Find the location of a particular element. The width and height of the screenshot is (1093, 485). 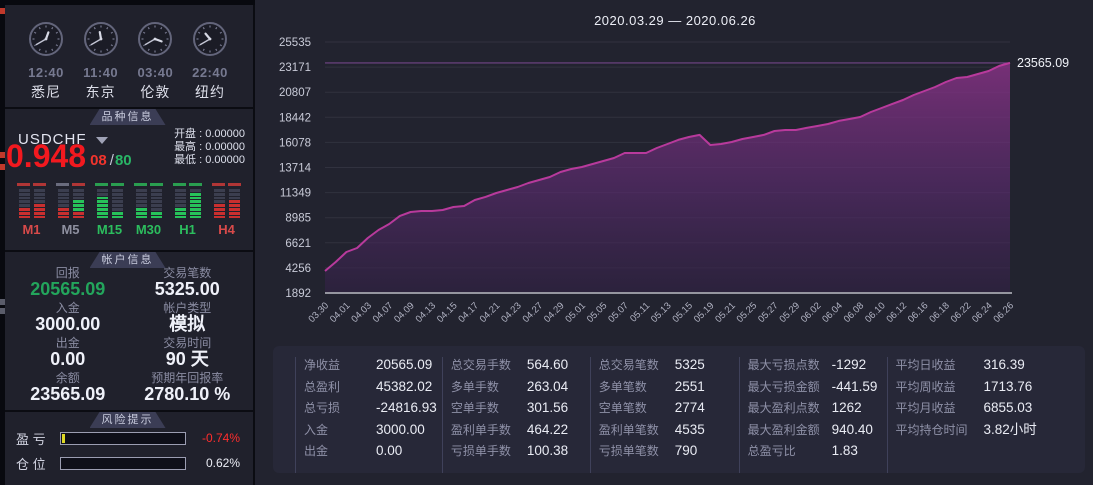

timeframe-label: M1 is located at coordinates (31, 230).